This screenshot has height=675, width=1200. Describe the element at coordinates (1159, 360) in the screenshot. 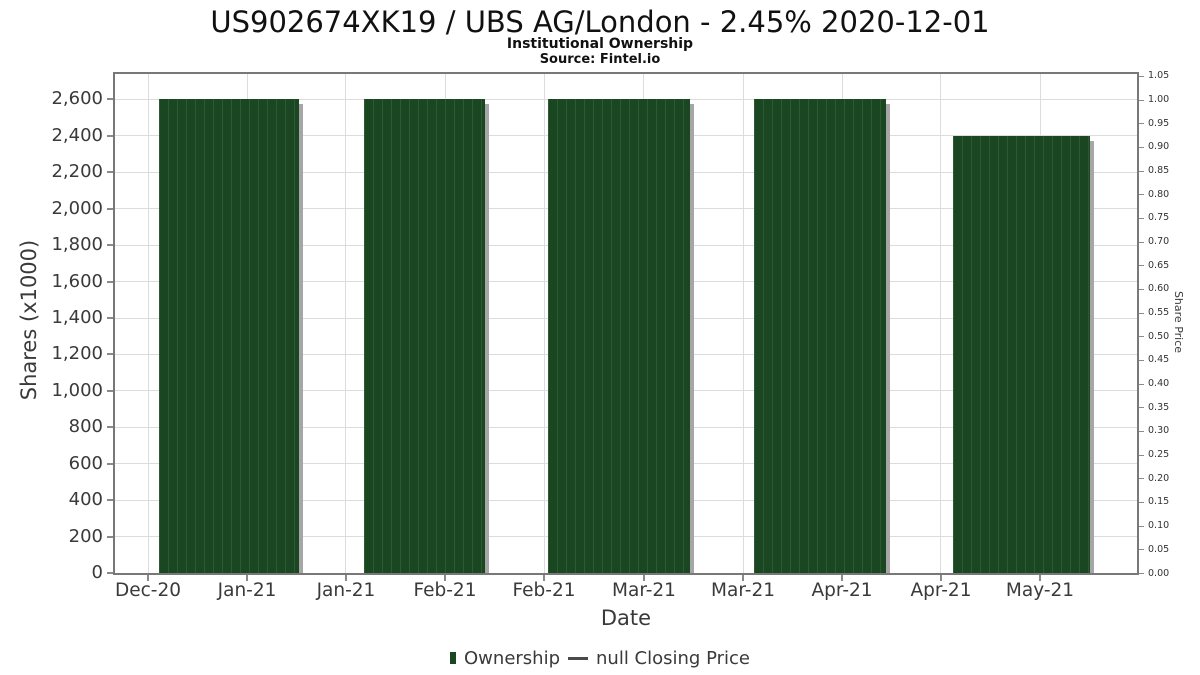

I see `share-price-tick-label: 0.45` at that location.